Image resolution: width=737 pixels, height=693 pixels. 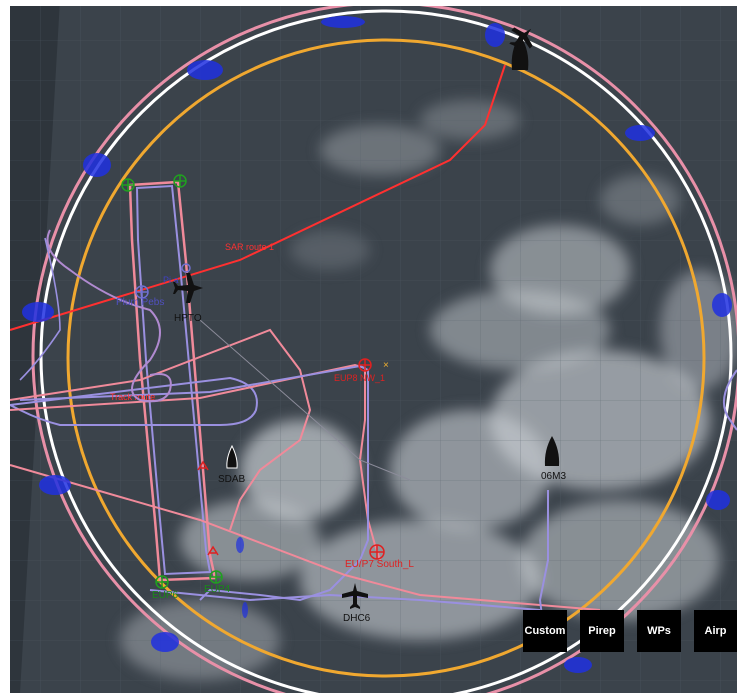 What do you see at coordinates (602, 631) in the screenshot?
I see `pirep-button: Pirep` at bounding box center [602, 631].